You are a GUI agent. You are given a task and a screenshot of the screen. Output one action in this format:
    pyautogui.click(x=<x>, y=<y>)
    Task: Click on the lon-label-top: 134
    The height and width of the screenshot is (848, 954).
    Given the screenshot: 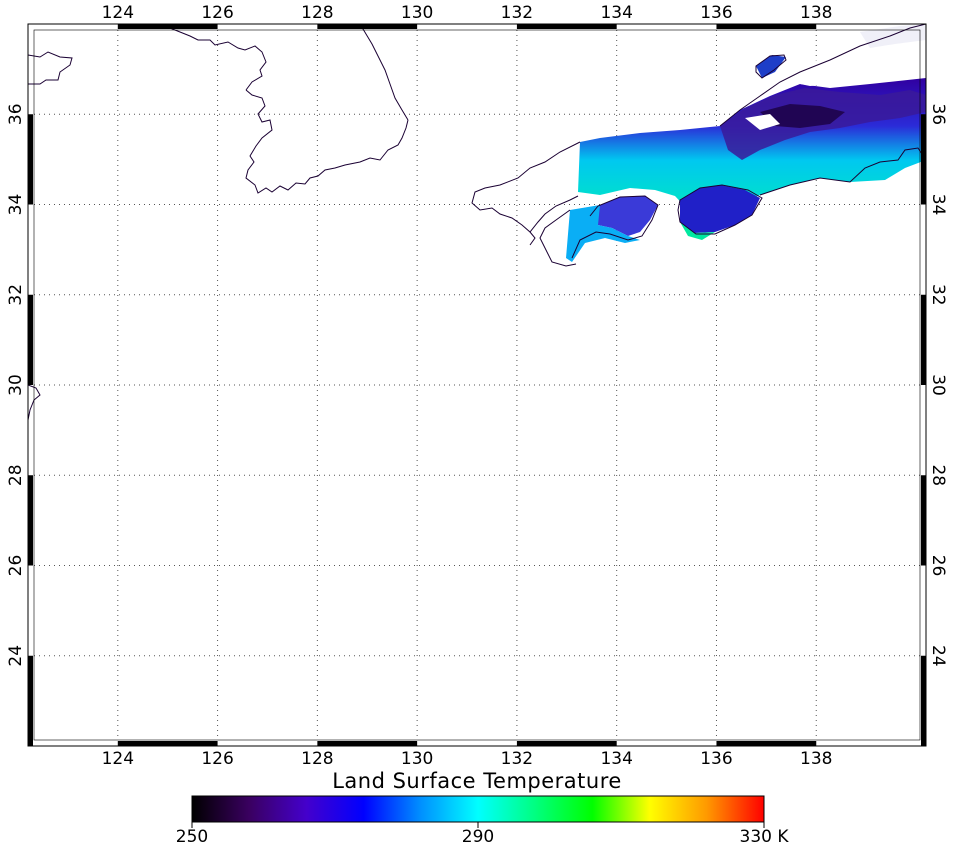 What is the action you would take?
    pyautogui.click(x=616, y=13)
    